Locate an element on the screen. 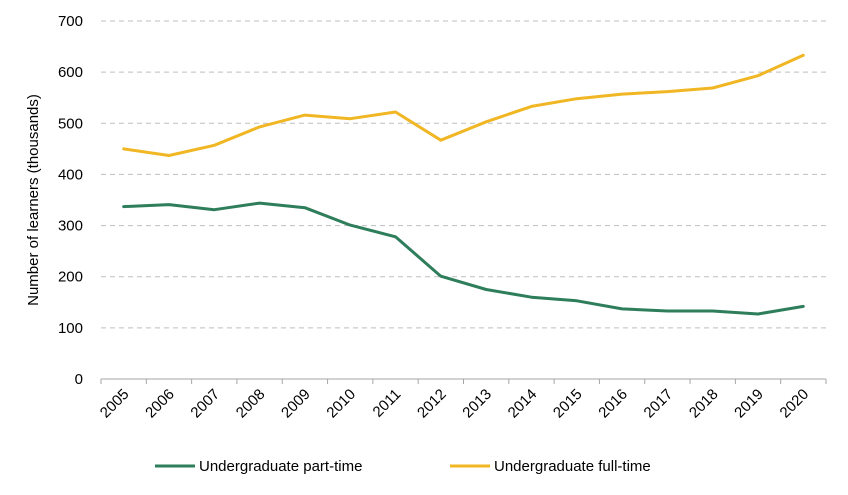 This screenshot has height=495, width=848. x-tick-label: 2006 is located at coordinates (160, 404).